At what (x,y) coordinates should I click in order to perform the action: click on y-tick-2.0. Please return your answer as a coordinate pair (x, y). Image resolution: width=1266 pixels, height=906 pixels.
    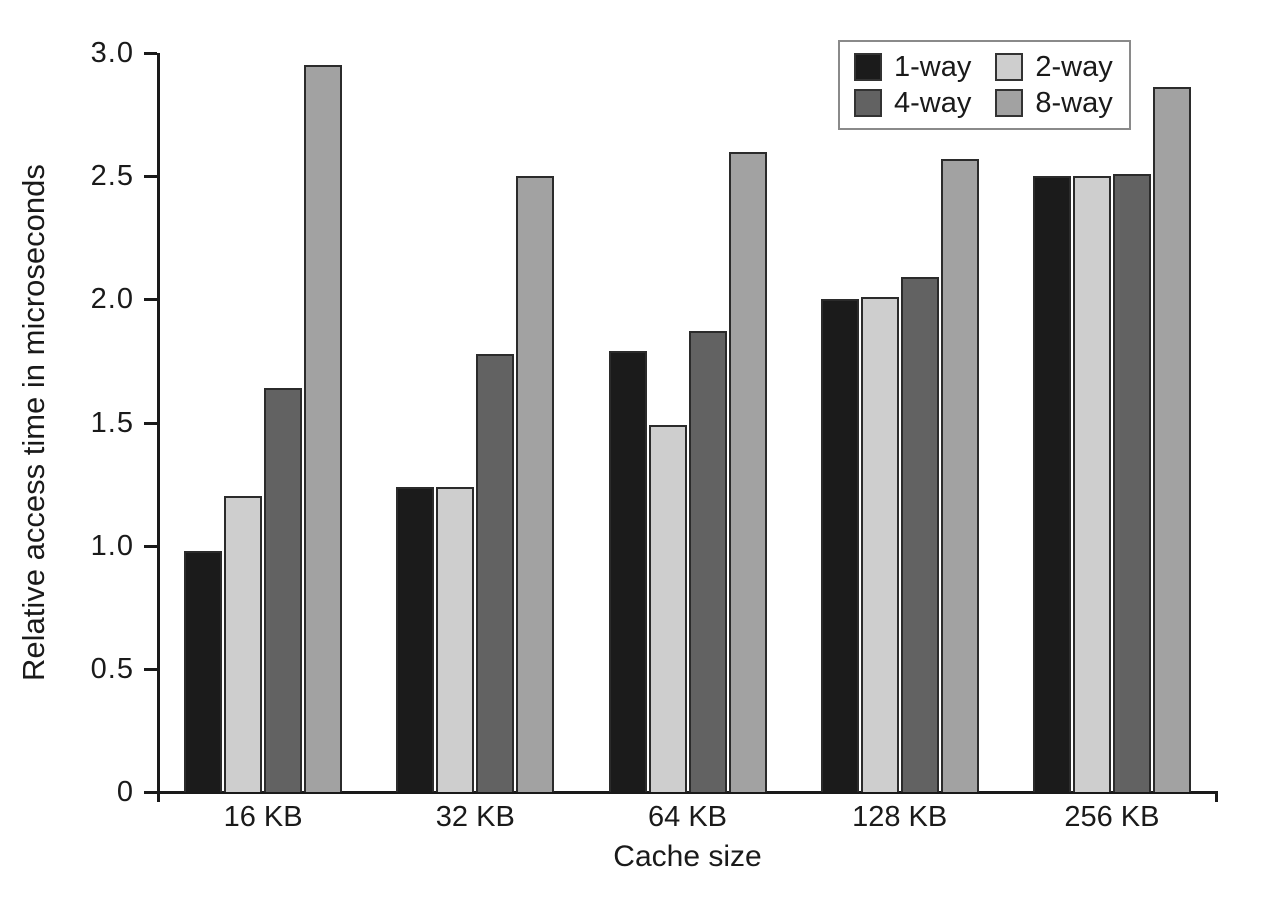
    Looking at the image, I should click on (150, 300).